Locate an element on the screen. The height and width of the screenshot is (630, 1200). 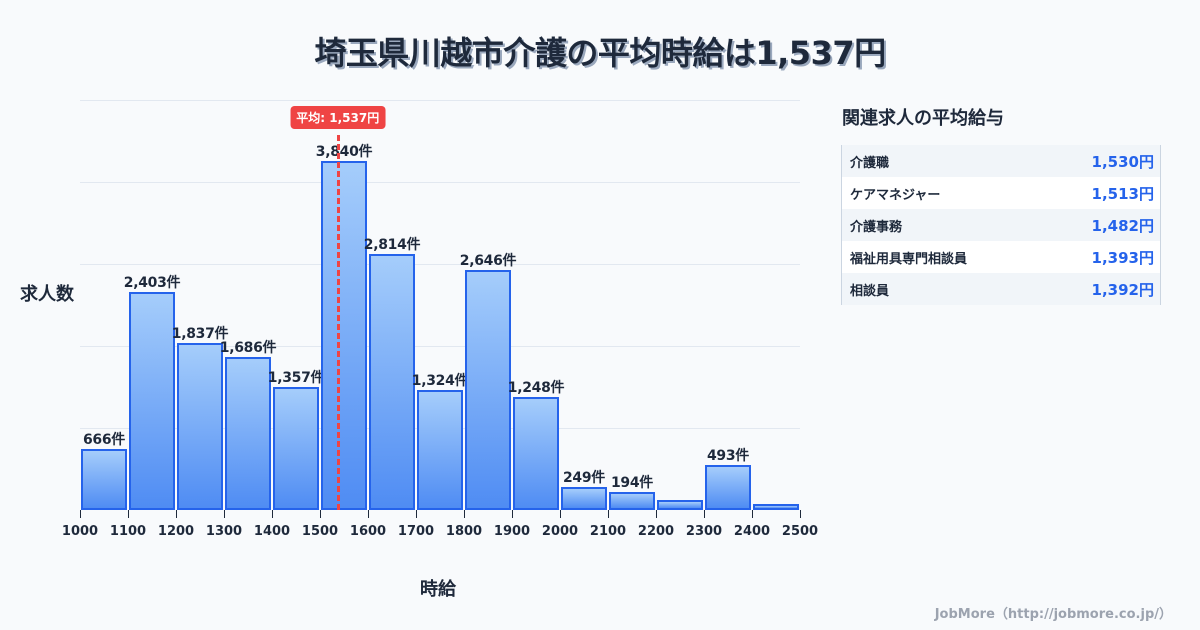
x-tick-label: 1000 is located at coordinates (80, 531).